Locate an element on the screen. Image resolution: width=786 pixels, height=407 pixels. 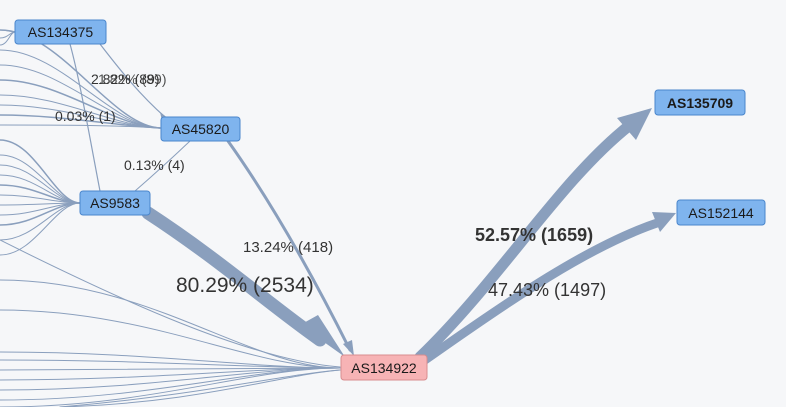
edge-label-as134375-as9583: 1.82% (89) is located at coordinates (132, 79).